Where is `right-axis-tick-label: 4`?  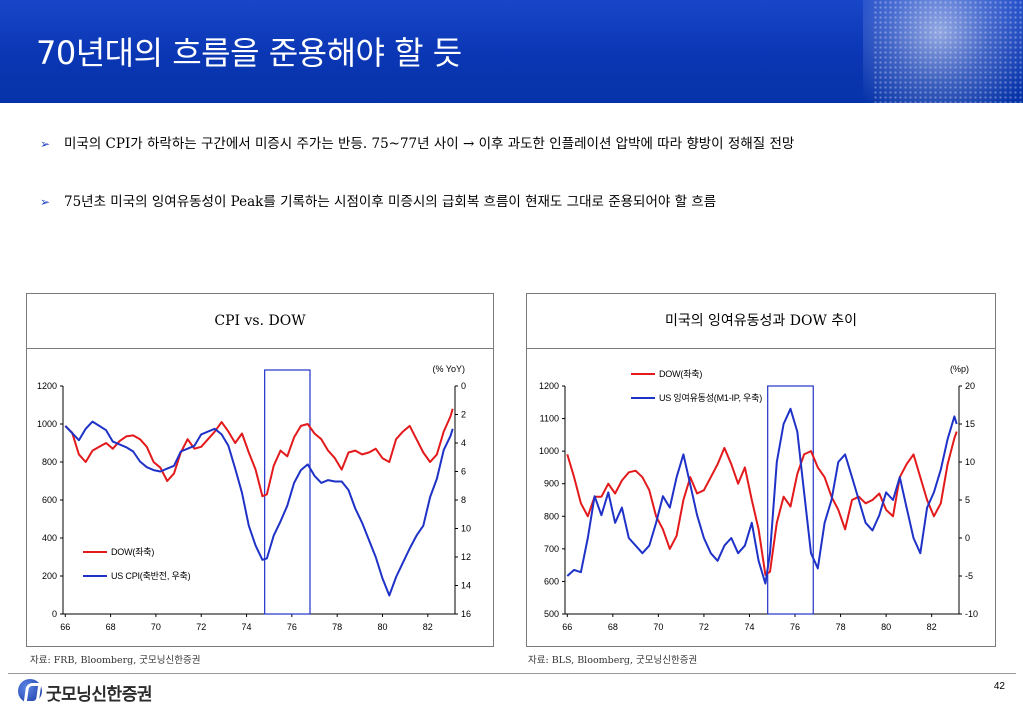 right-axis-tick-label: 4 is located at coordinates (463, 443).